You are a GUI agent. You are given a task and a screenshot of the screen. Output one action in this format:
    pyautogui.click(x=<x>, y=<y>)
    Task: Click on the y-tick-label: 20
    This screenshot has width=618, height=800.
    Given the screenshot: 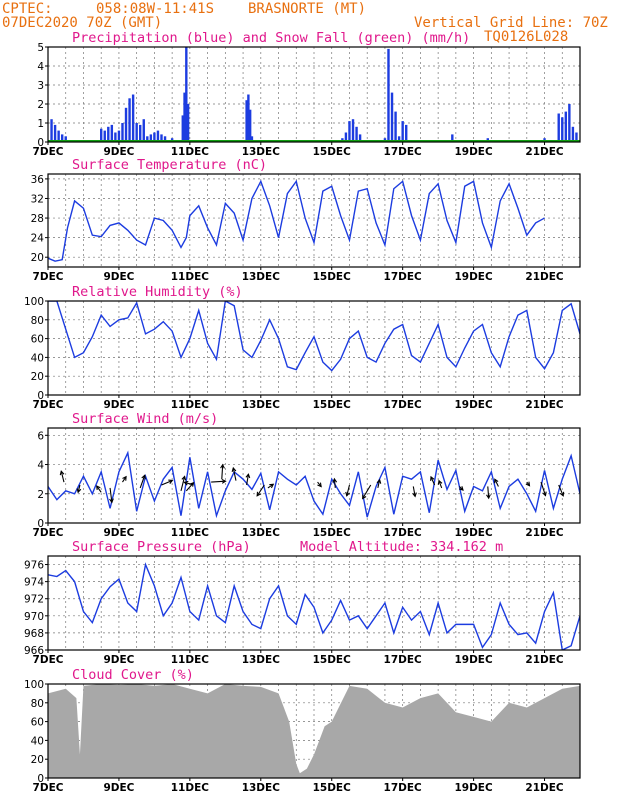 What is the action you would take?
    pyautogui.click(x=37, y=258)
    